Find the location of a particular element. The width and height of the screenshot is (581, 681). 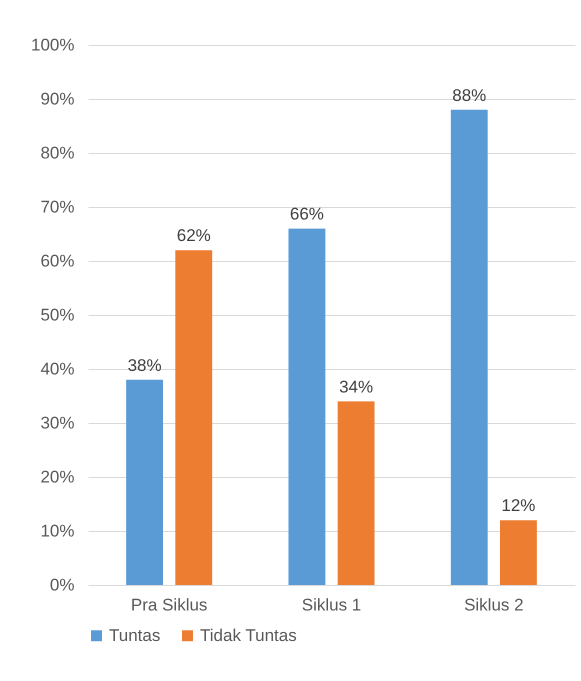

data-label: 12% is located at coordinates (518, 506).